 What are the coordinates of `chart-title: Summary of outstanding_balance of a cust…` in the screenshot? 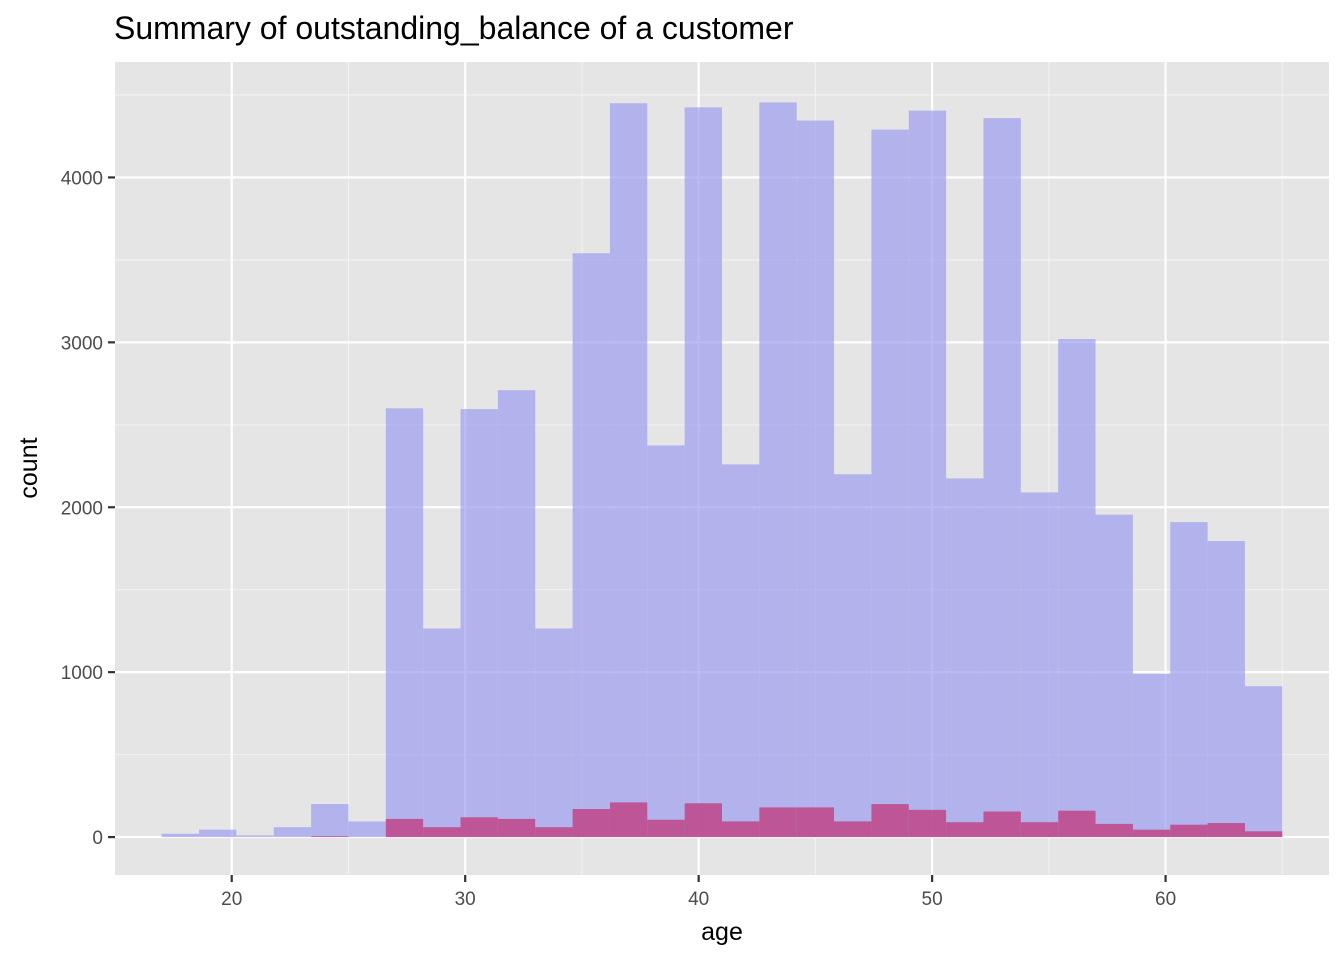 It's located at (454, 28).